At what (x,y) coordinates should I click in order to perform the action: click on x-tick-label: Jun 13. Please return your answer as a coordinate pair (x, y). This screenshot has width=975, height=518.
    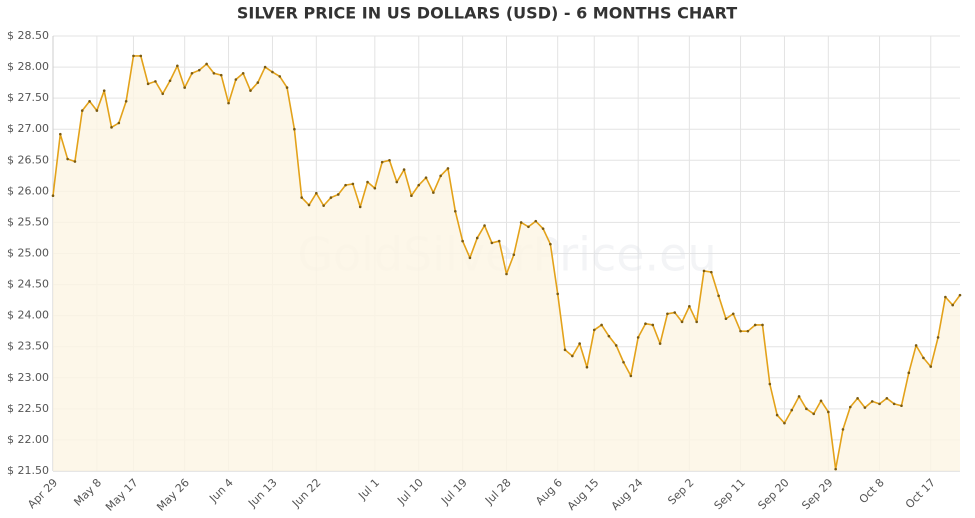
    Looking at the image, I should click on (262, 493).